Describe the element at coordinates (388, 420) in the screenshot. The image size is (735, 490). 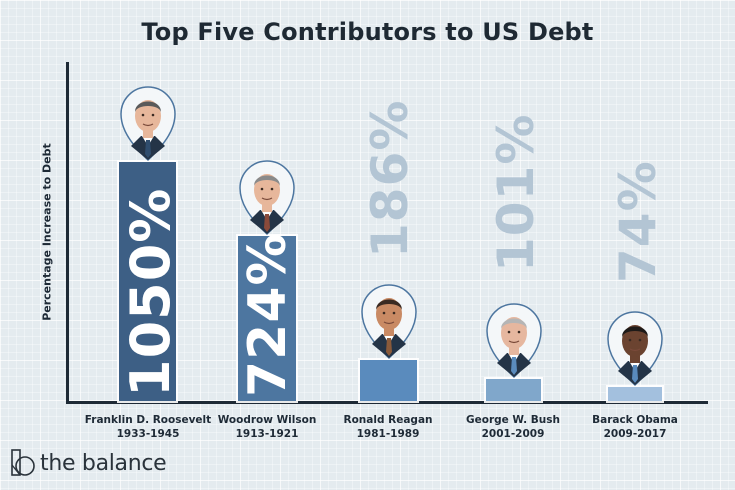
I see `president-name: Ronald Reagan` at that location.